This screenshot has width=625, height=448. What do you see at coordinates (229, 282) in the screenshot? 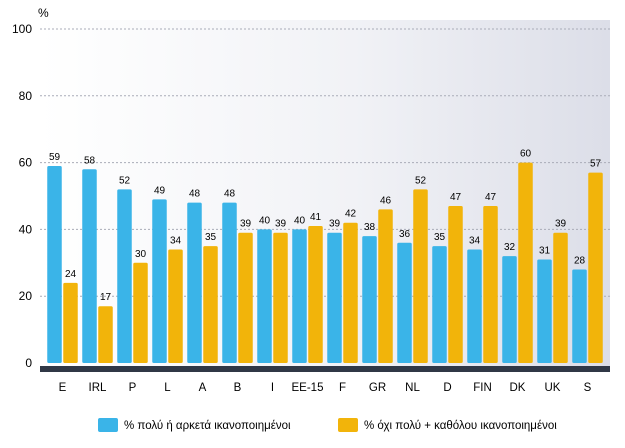
I see `bar-series-1-B` at bounding box center [229, 282].